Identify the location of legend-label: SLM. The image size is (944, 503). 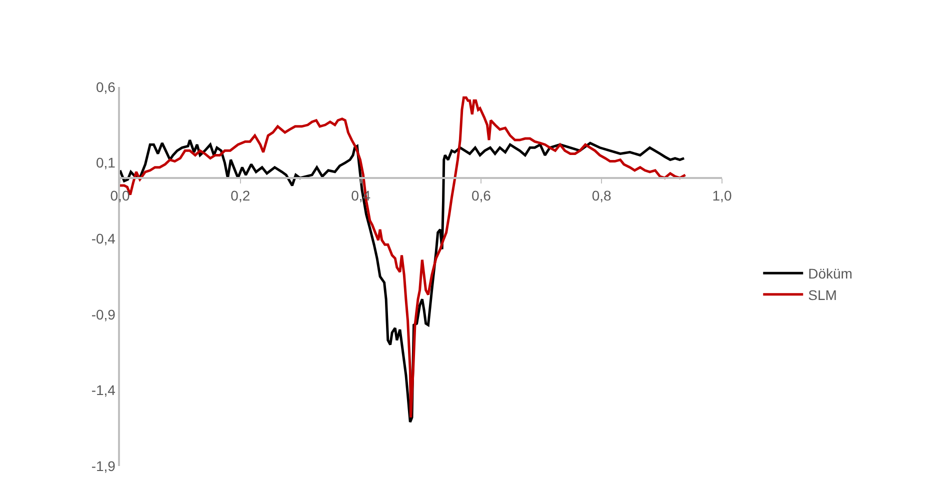
(822, 294).